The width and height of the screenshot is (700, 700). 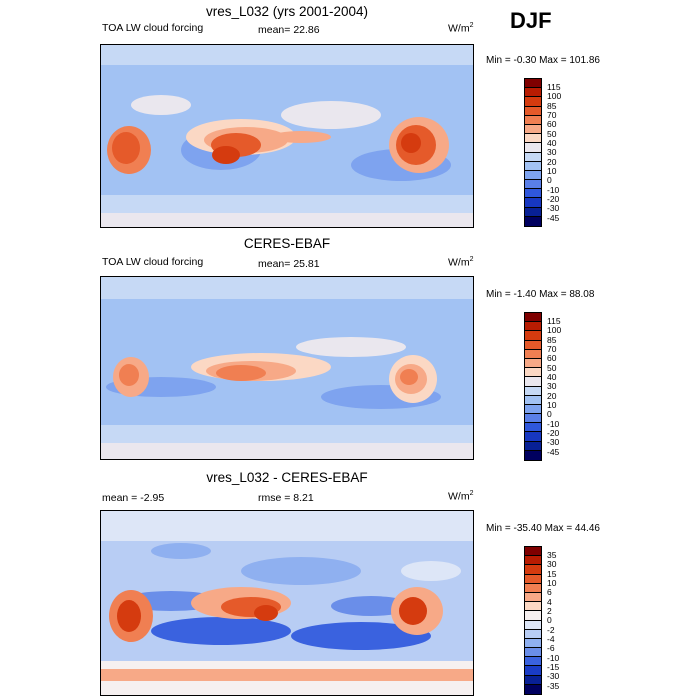 I want to click on panel-2-field-label: TOA LW cloud forcing, so click(x=153, y=262).